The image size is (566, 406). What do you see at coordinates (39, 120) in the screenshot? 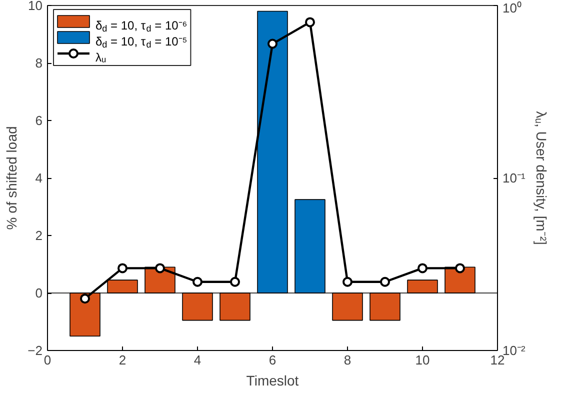
I see `y-tick-label: 6` at bounding box center [39, 120].